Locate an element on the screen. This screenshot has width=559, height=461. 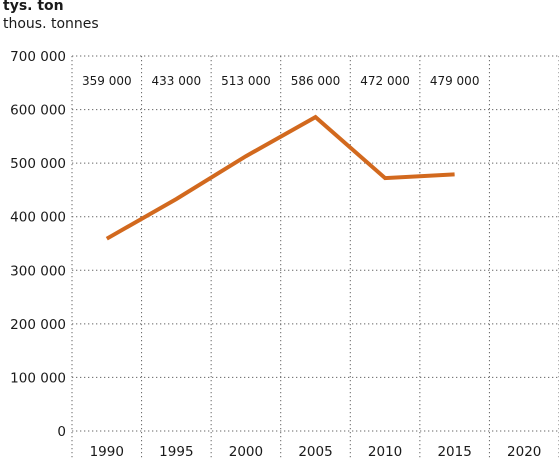
x-axis-ticks: 1990 1995 2000 2005 2010 2015 2020 is located at coordinates (316, 452).